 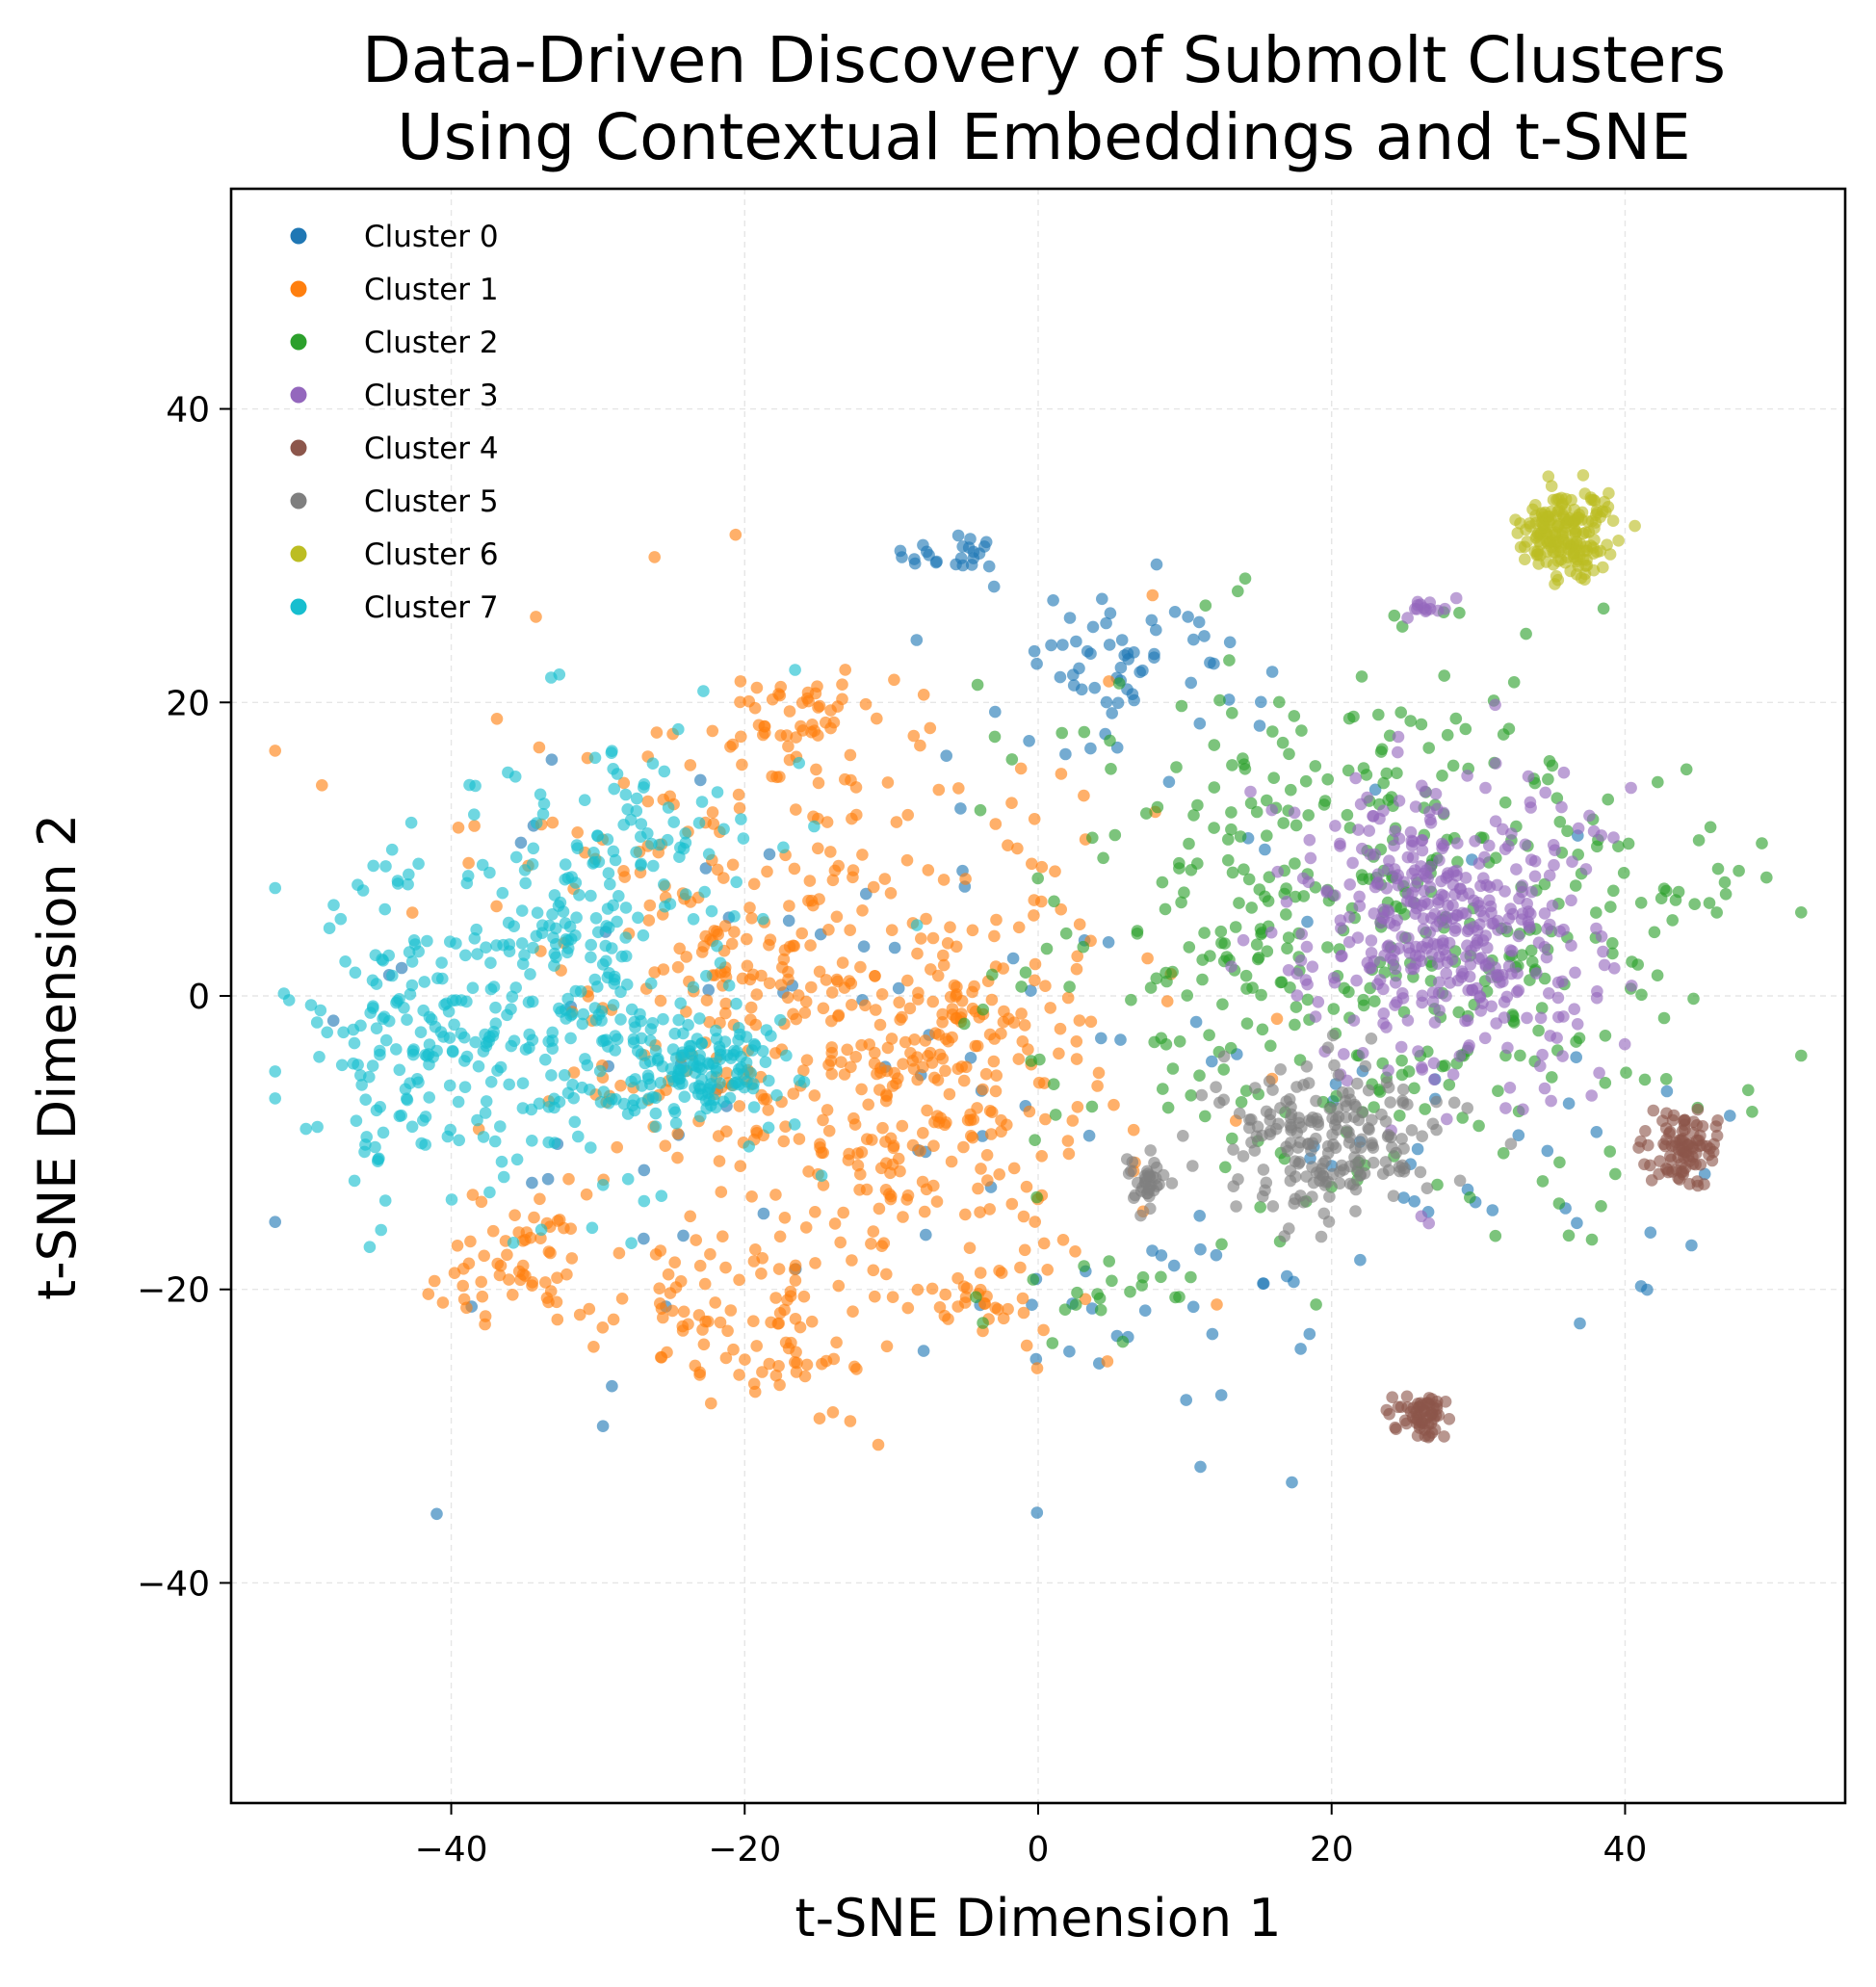 What do you see at coordinates (188, 703) in the screenshot?
I see `y-tick-label-3: 20` at bounding box center [188, 703].